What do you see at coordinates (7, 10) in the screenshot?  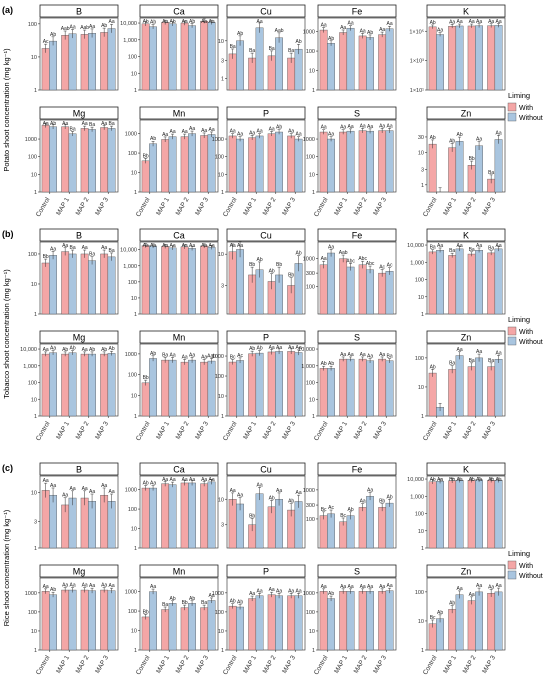 I see `figure-label: (a)` at bounding box center [7, 10].